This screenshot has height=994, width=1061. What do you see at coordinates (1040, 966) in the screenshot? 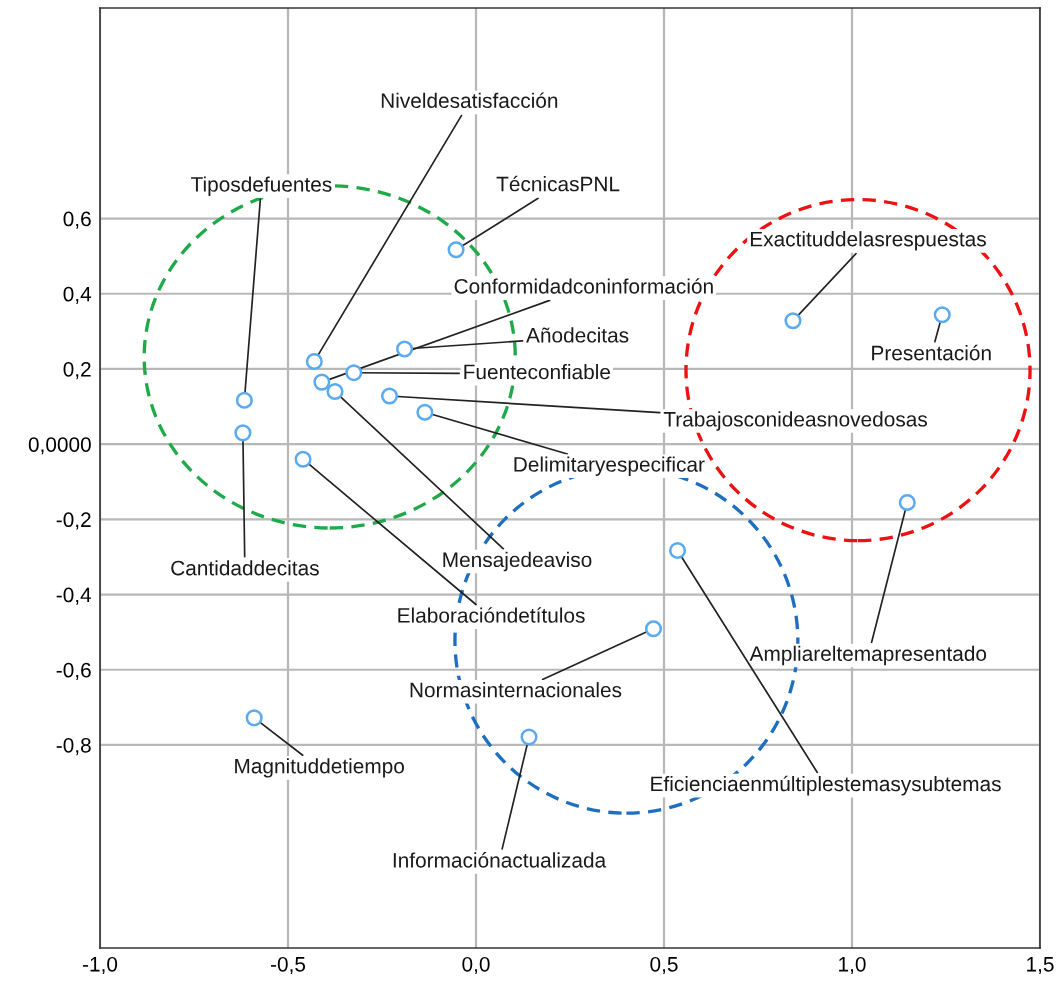
I see `x-tick-label: 1,5` at bounding box center [1040, 966].